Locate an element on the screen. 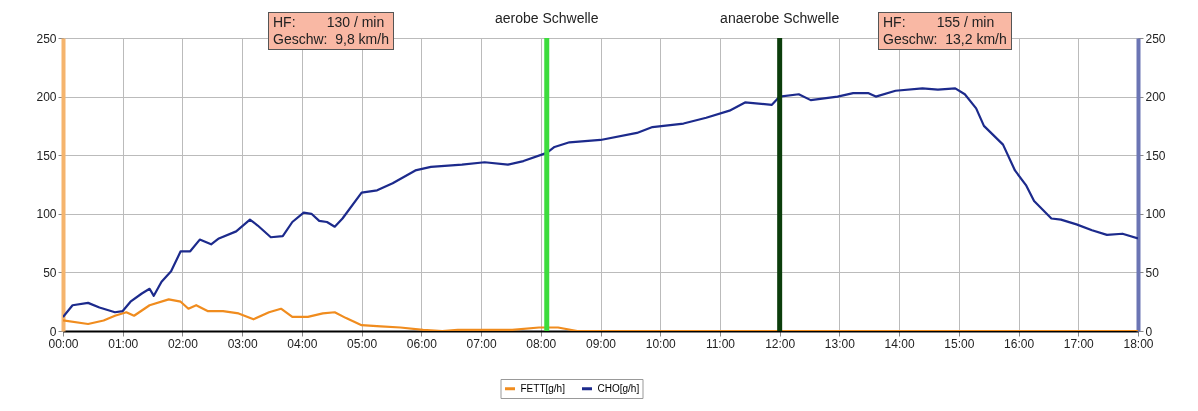  x-tick-label: 03:00 is located at coordinates (243, 343).